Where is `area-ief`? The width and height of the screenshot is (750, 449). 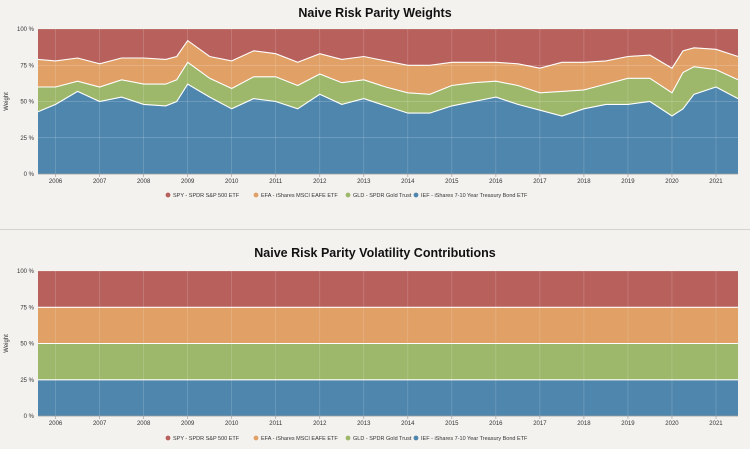
area-ief is located at coordinates (388, 397).